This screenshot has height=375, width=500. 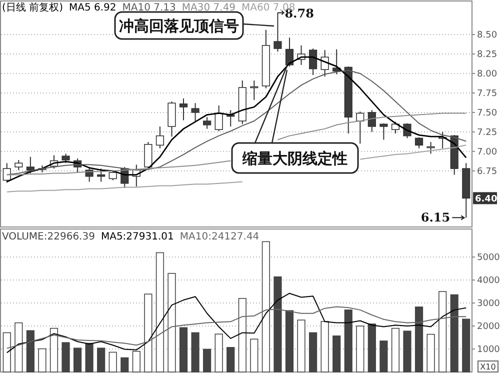 What do you see at coordinates (487, 113) in the screenshot?
I see `y-tick-label: 7.50` at bounding box center [487, 113].